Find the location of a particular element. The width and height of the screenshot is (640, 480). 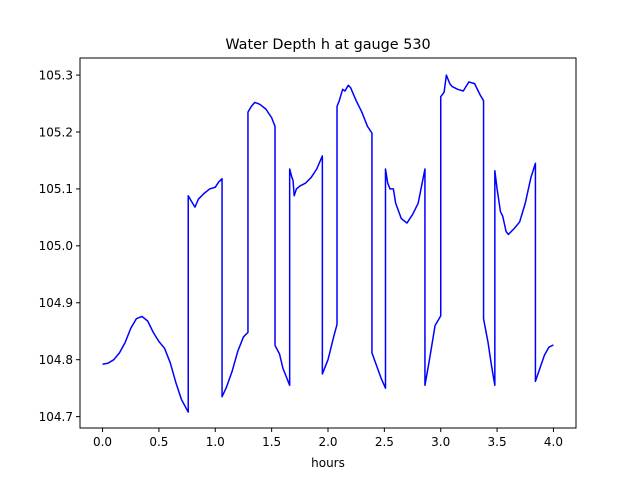

x-tick-label: 2.0 is located at coordinates (327, 442).